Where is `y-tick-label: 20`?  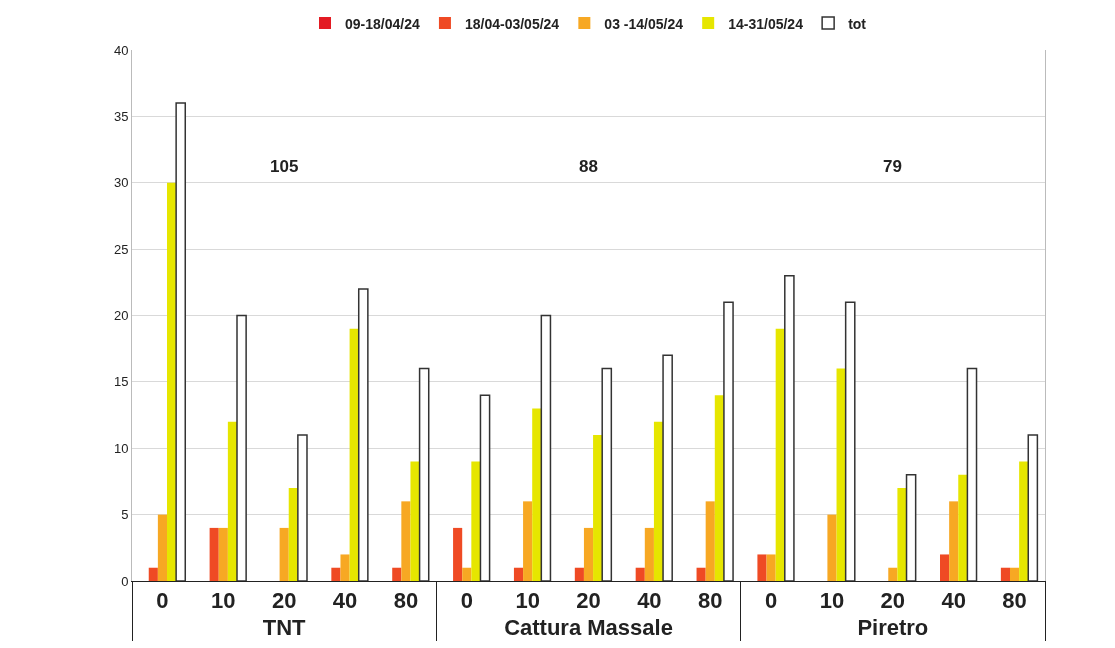 y-tick-label: 20 is located at coordinates (121, 316).